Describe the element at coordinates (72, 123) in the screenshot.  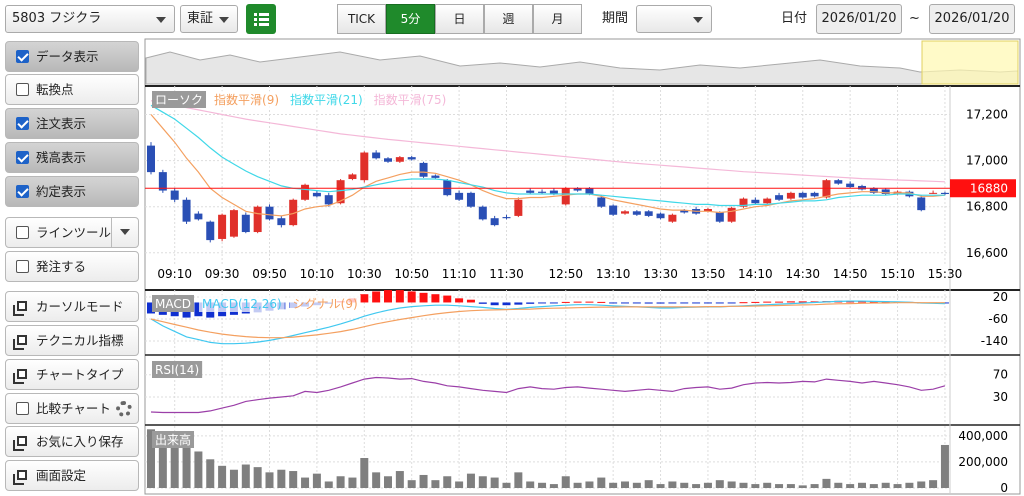
I see `sidebar-button: 注文表示` at that location.